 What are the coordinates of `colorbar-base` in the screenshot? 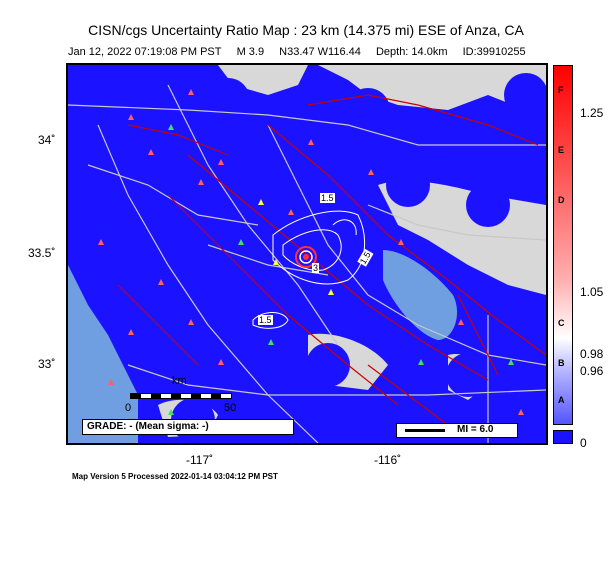 It's located at (563, 437).